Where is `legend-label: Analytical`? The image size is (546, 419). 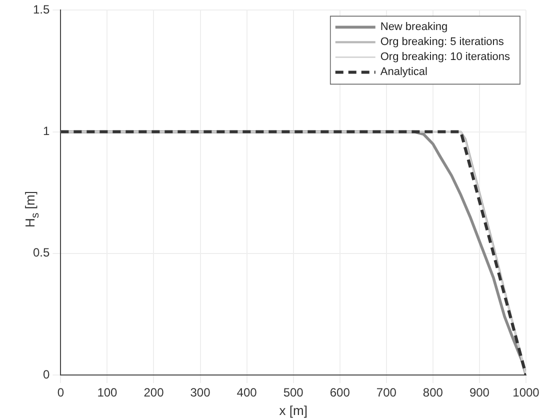
legend-label: Analytical is located at coordinates (404, 72).